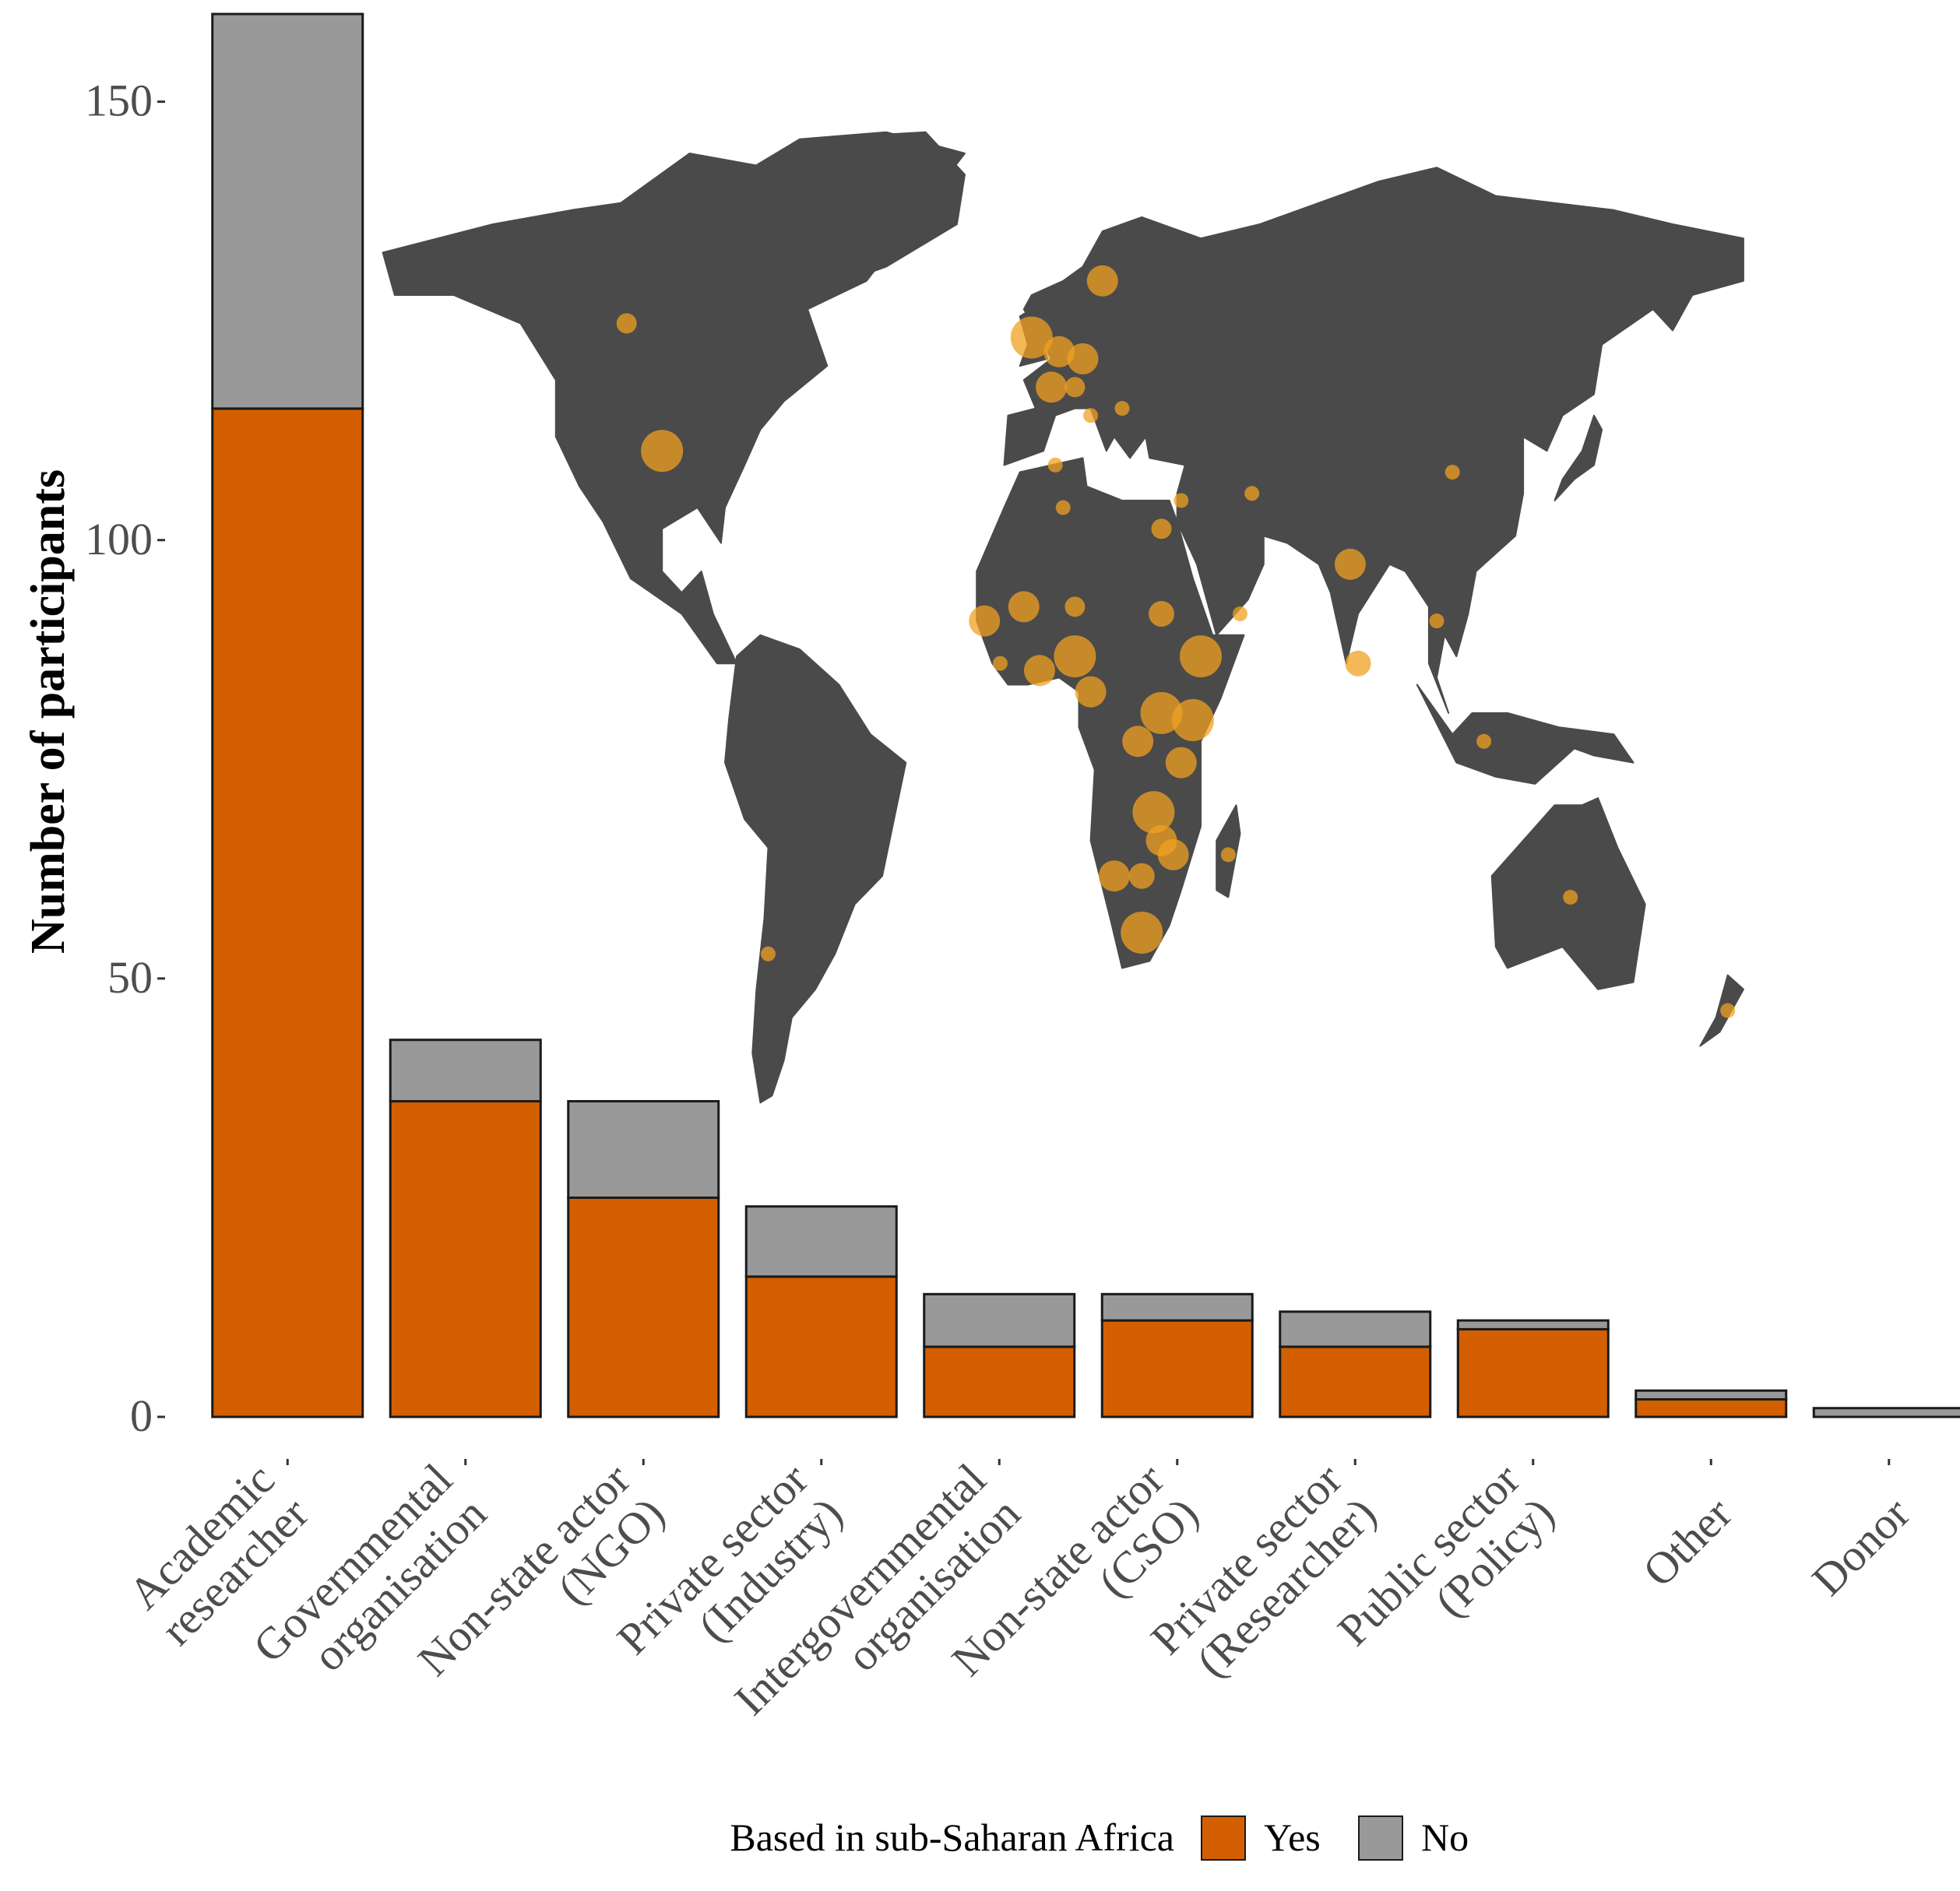 The image size is (1960, 1891). Describe the element at coordinates (1687, 1542) in the screenshot. I see `x-tick-label: Other` at that location.